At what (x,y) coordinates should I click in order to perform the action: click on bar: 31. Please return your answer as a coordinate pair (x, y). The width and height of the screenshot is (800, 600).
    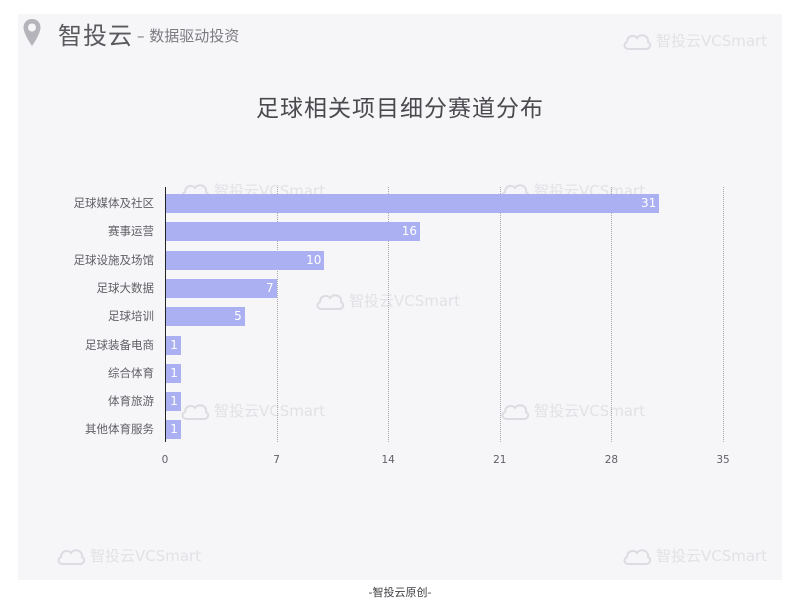
    Looking at the image, I should click on (413, 203).